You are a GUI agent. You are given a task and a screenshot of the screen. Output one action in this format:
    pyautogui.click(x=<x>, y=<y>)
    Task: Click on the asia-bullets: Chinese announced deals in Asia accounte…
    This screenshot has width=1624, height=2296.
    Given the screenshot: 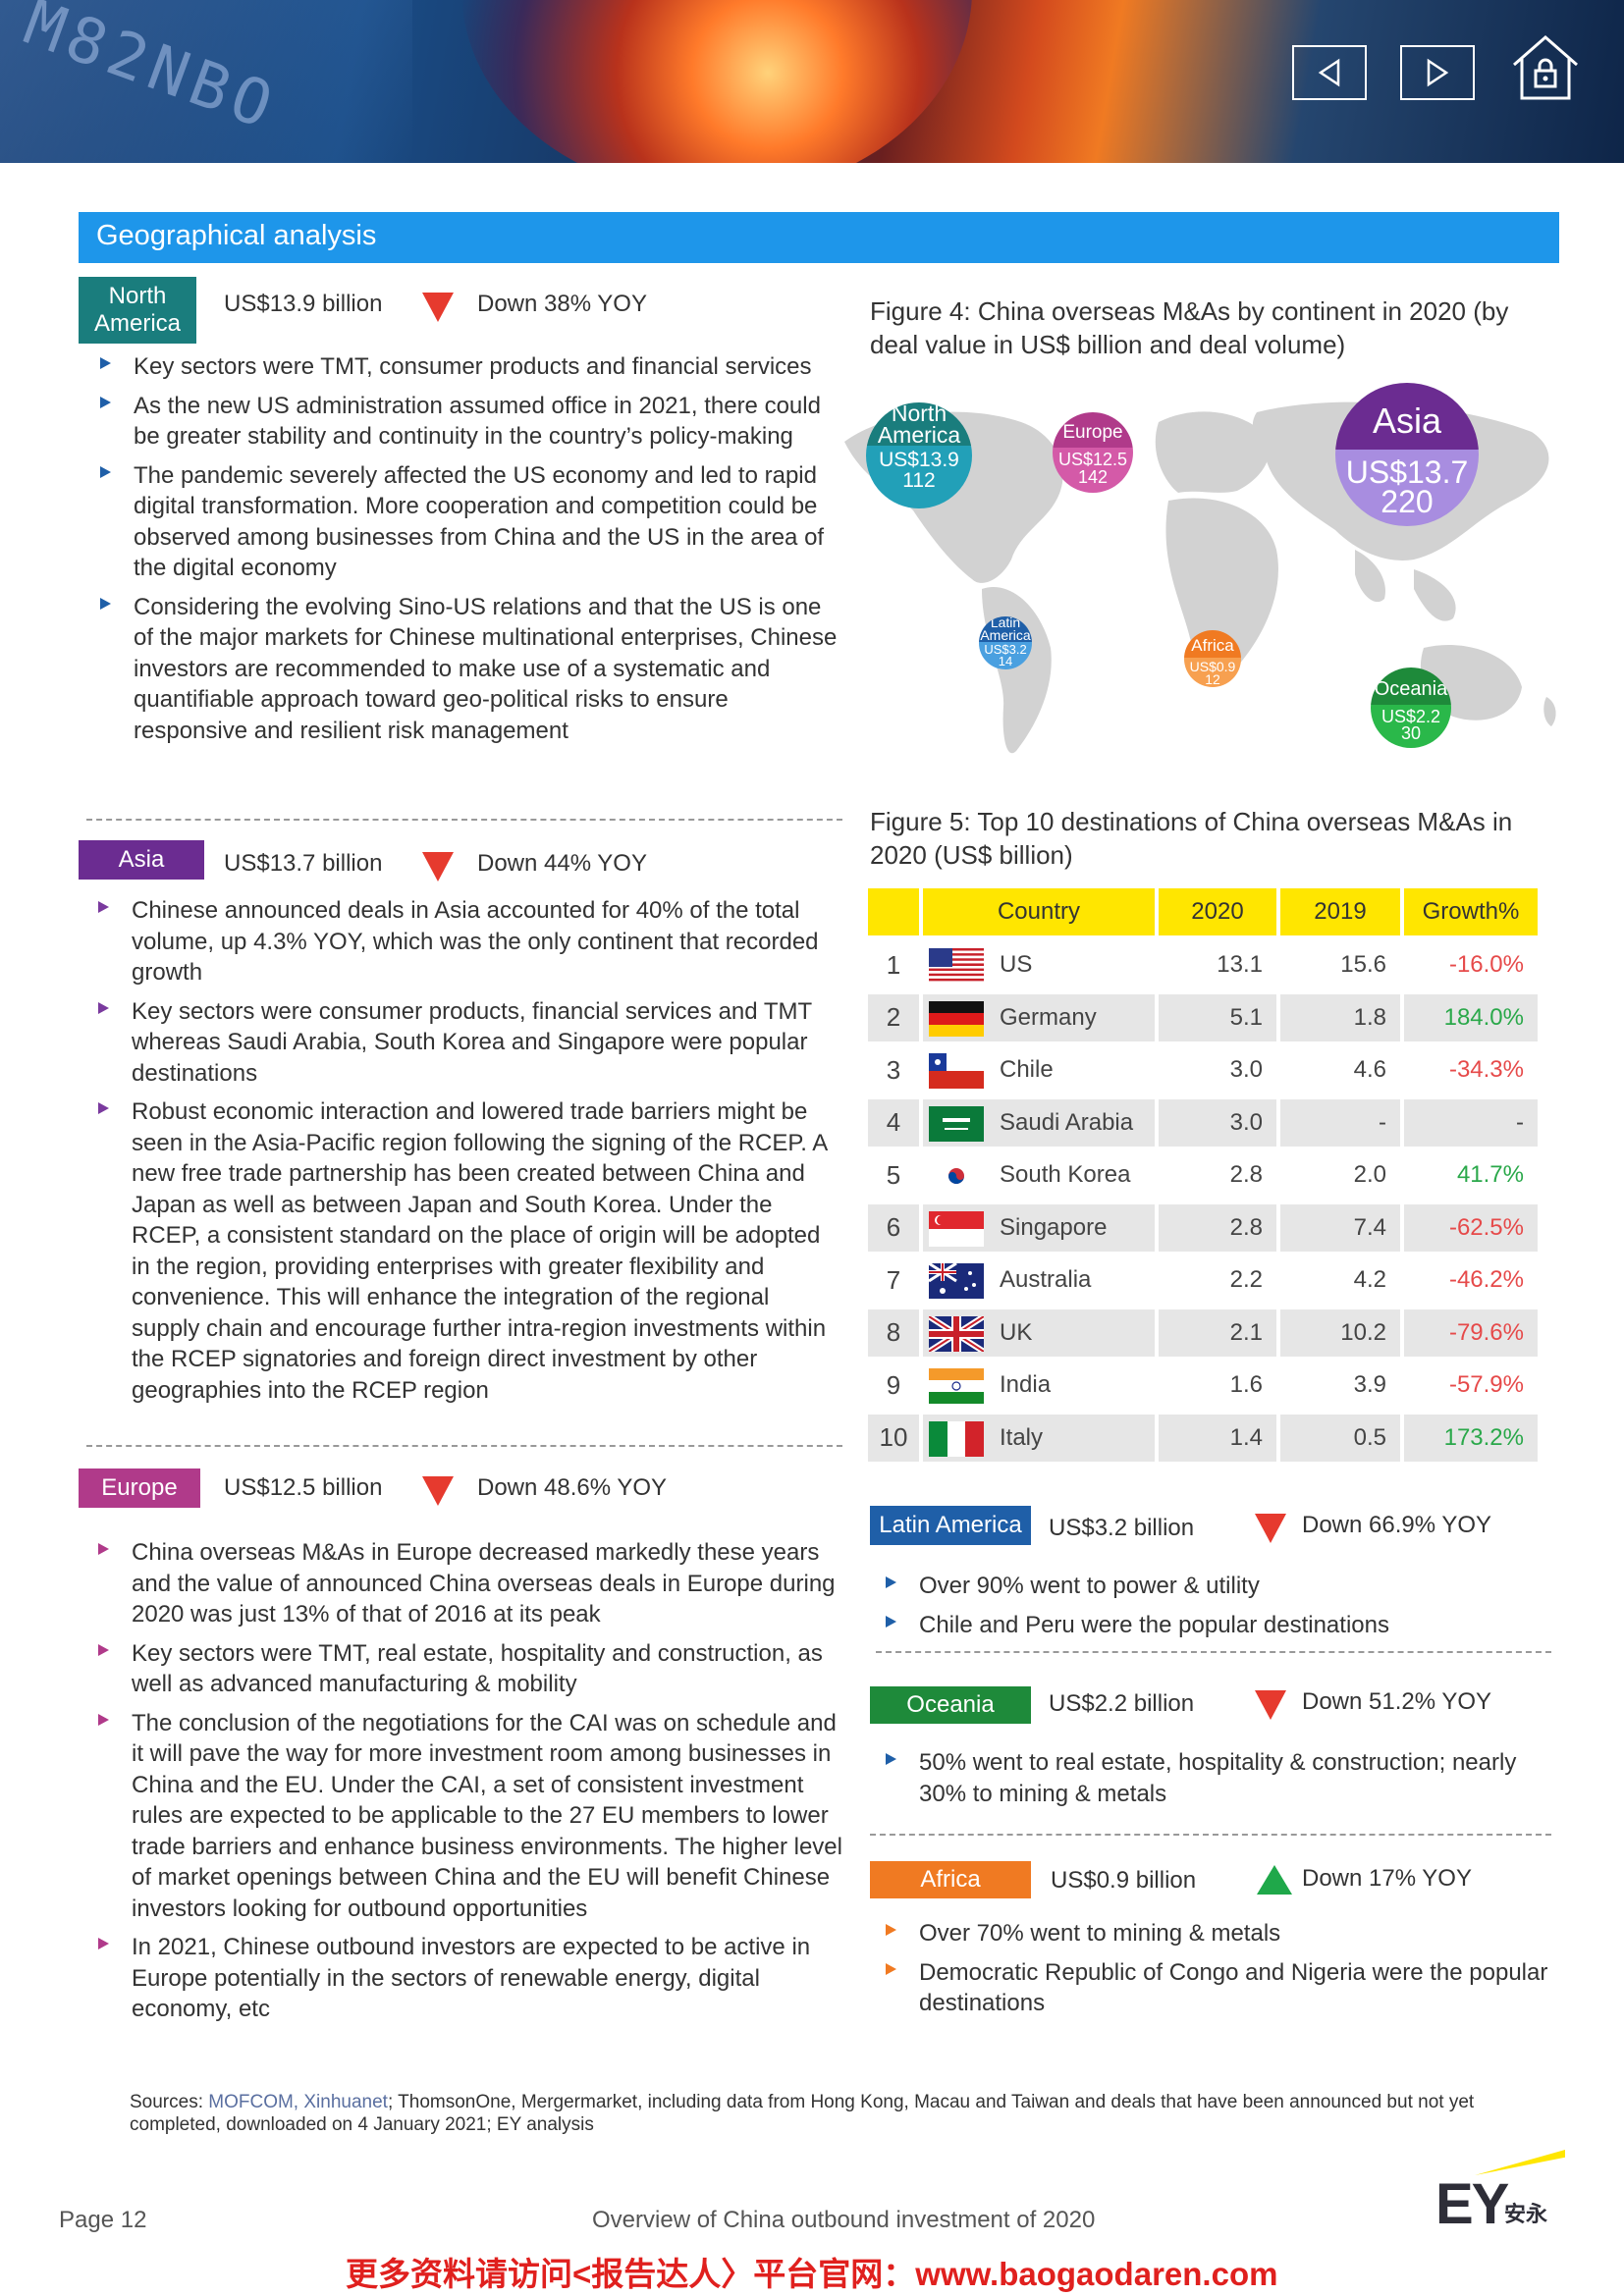 What is the action you would take?
    pyautogui.click(x=469, y=1154)
    